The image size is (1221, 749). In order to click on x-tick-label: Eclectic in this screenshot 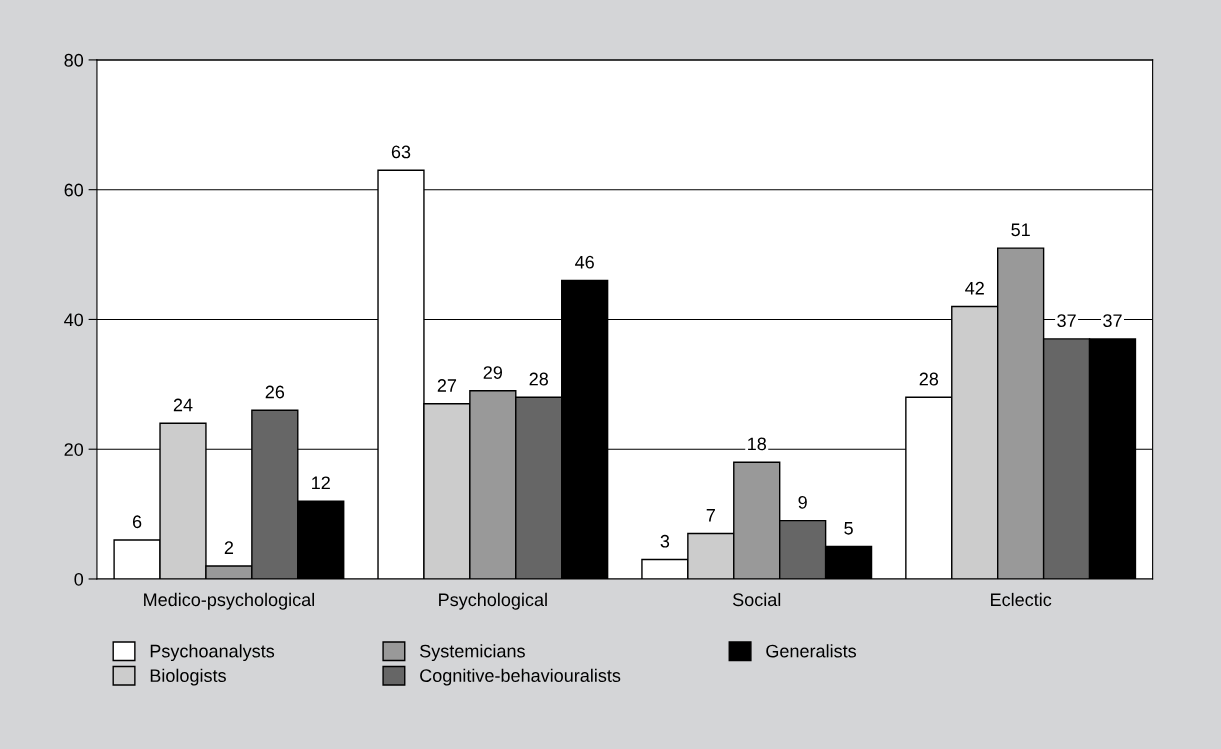, I will do `click(1021, 599)`.